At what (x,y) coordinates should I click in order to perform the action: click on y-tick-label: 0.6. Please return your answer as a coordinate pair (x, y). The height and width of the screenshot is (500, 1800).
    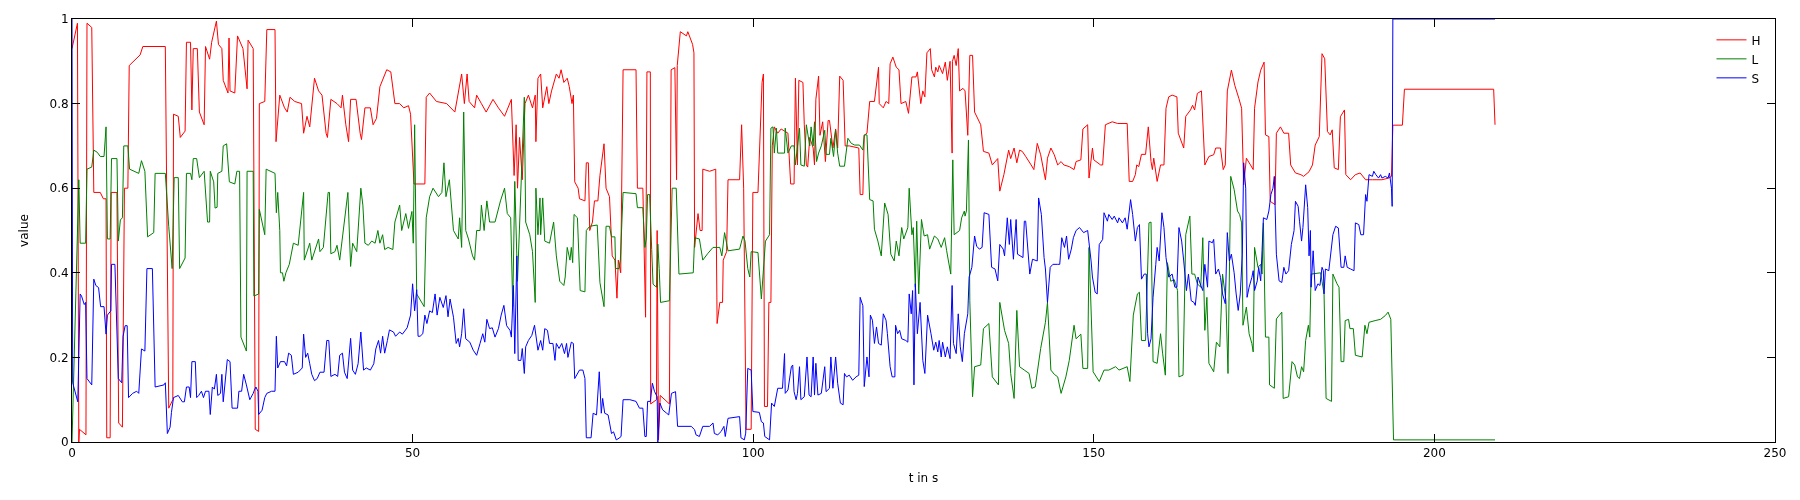
    Looking at the image, I should click on (59, 188).